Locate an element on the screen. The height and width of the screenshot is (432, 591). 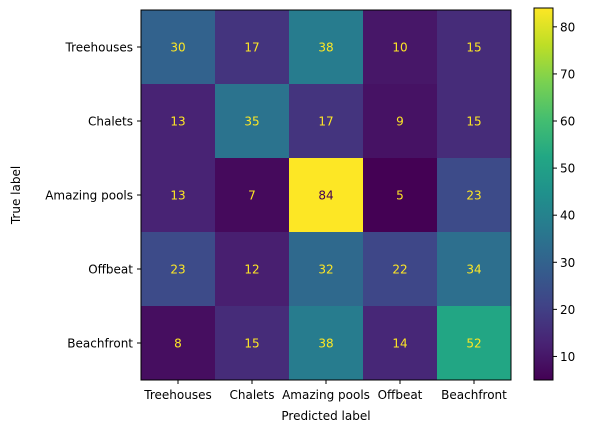
cell-value: 32 is located at coordinates (325, 270).